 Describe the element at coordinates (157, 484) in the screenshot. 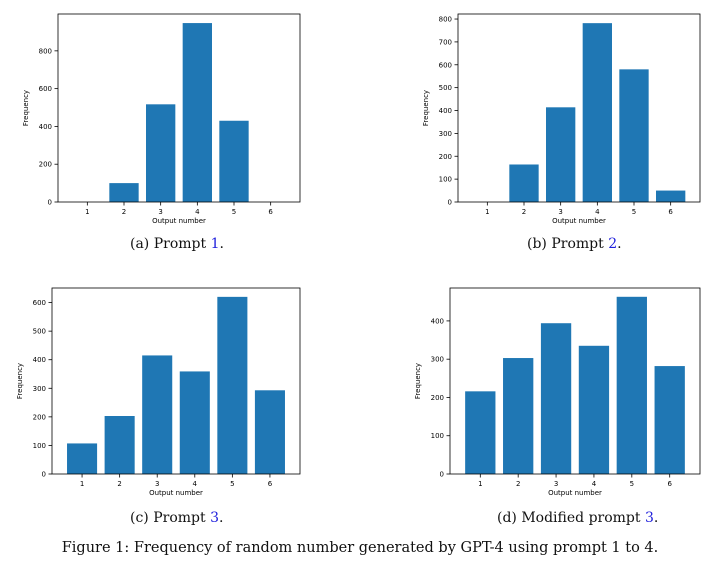

I see `x-tick-label-c-3: 3` at that location.